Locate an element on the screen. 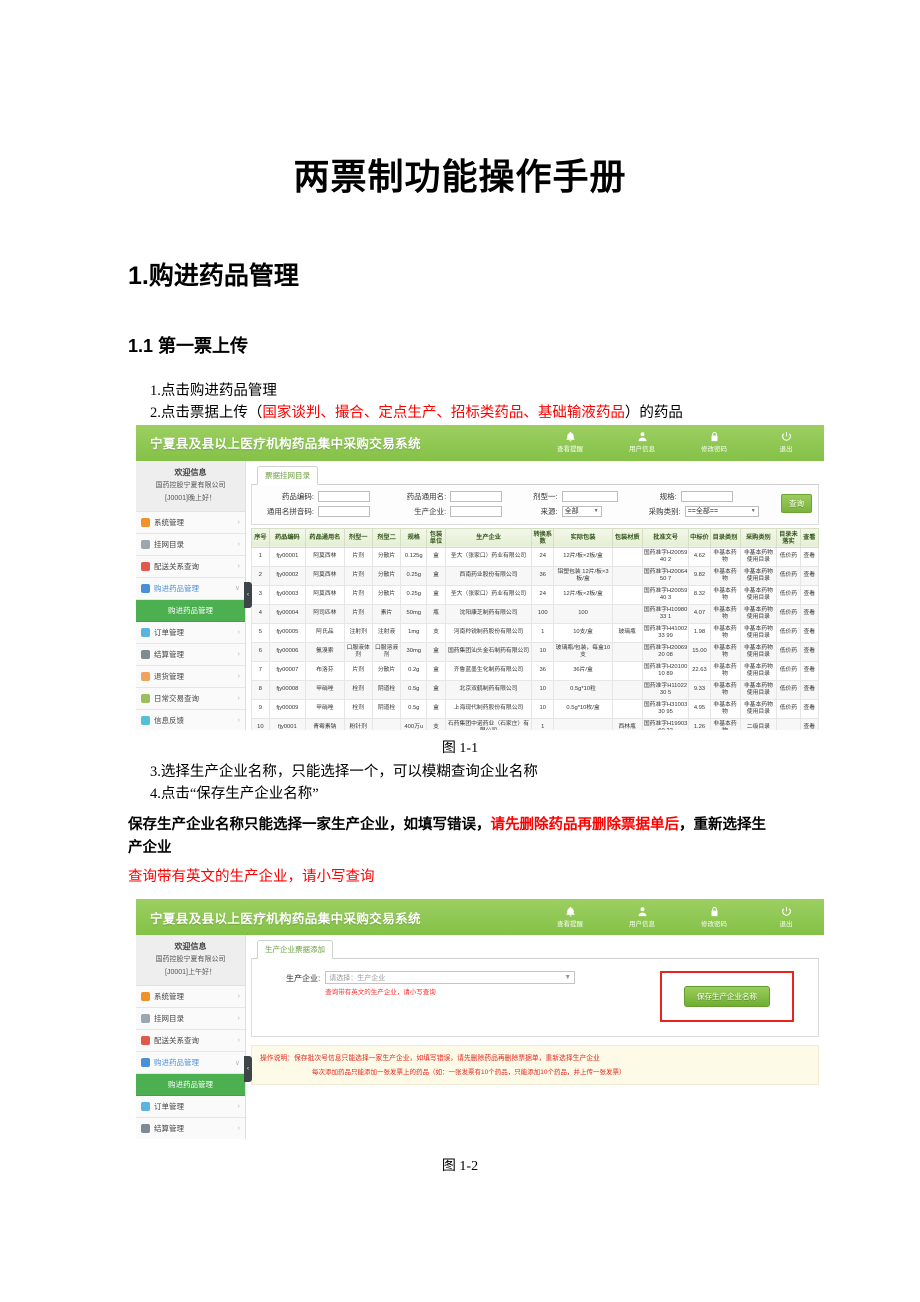 The width and height of the screenshot is (920, 1302). table-cell: 盒 is located at coordinates (436, 594).